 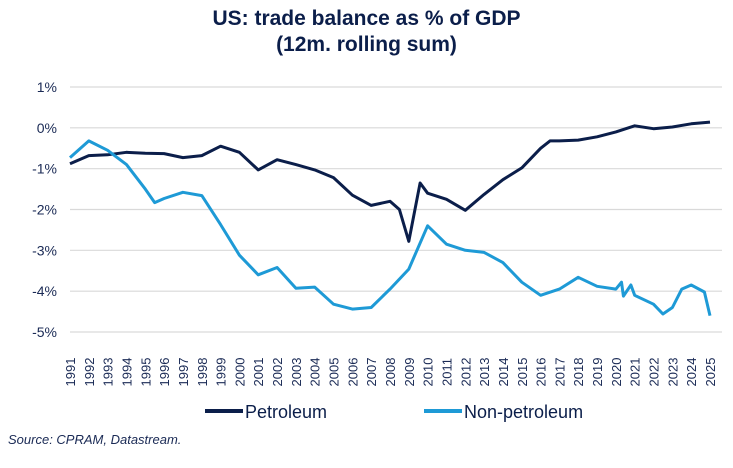 I want to click on x-tick-label: 2025, so click(x=710, y=372).